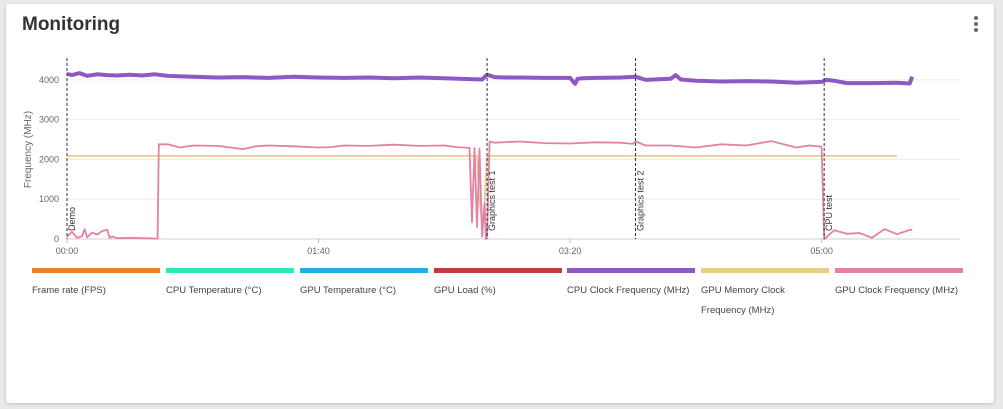  What do you see at coordinates (899, 298) in the screenshot?
I see `legend-item: GPU Clock Frequency (MHz)` at bounding box center [899, 298].